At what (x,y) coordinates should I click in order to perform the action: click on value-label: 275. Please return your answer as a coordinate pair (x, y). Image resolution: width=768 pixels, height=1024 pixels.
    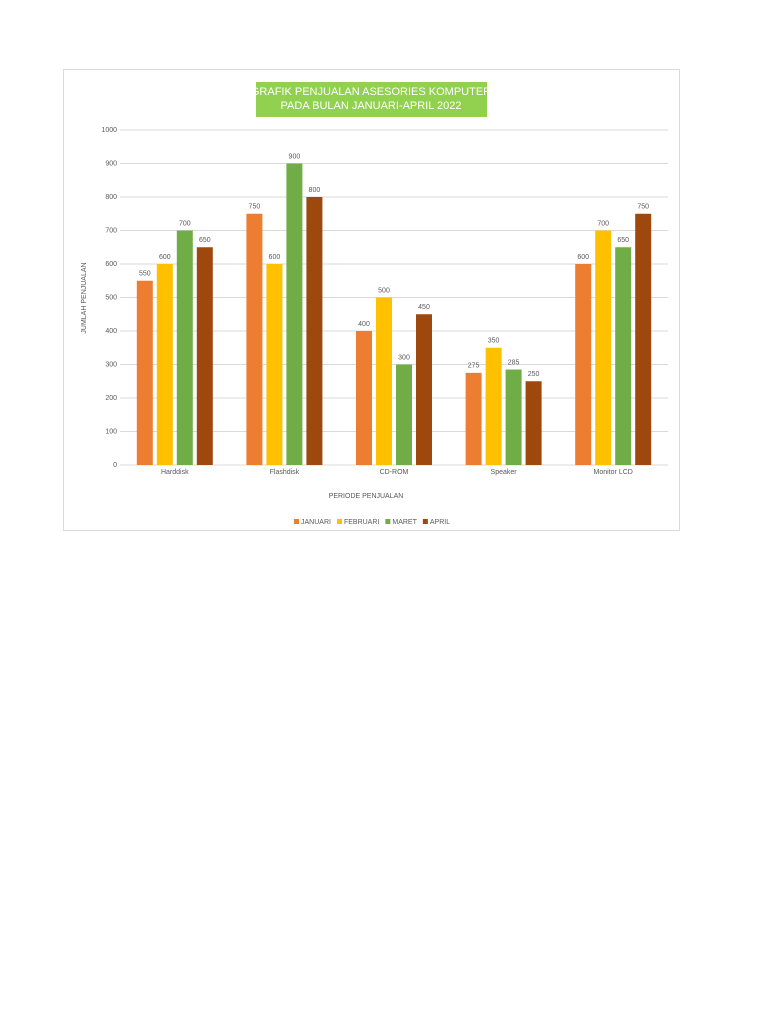
    Looking at the image, I should click on (474, 366).